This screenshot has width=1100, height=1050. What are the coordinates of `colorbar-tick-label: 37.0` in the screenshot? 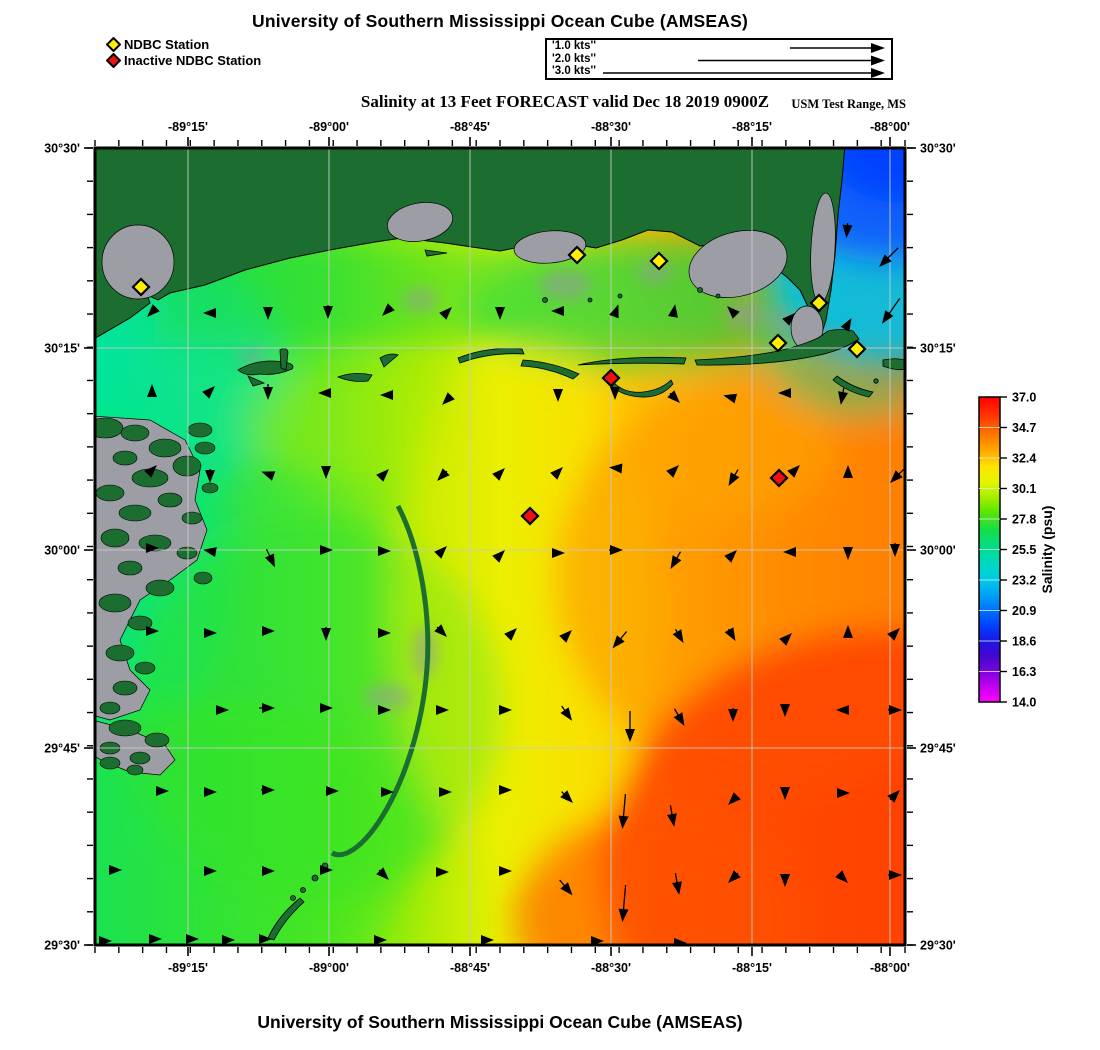 It's located at (1024, 398).